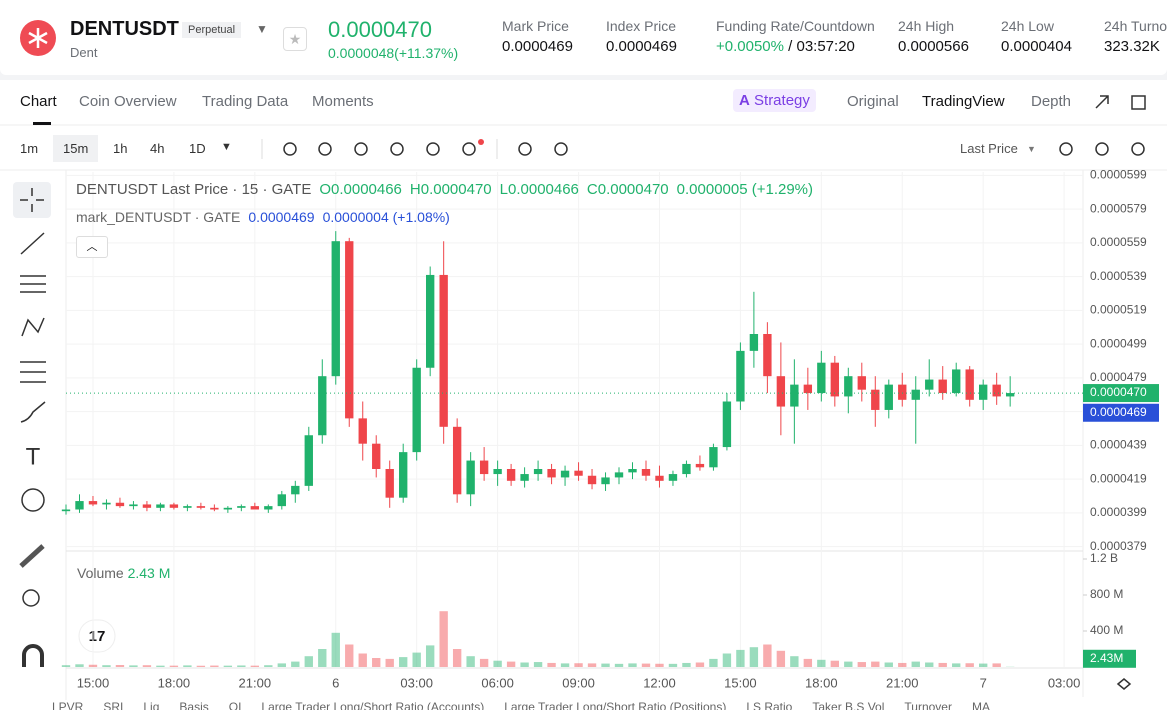 This screenshot has height=710, width=1167. I want to click on indicator-tab: Basis, so click(194, 705).